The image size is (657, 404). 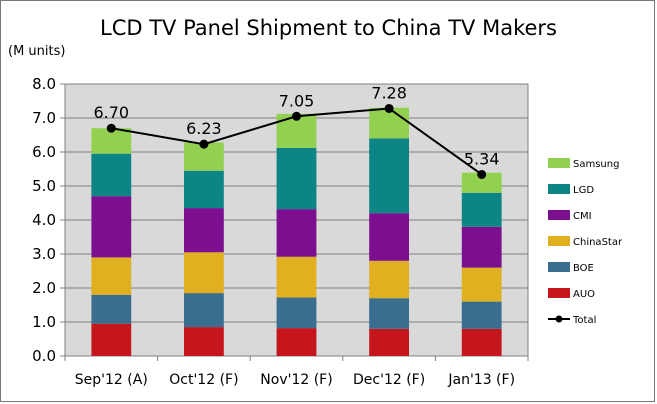 I want to click on y-tick-label: 2.0, so click(x=44, y=288).